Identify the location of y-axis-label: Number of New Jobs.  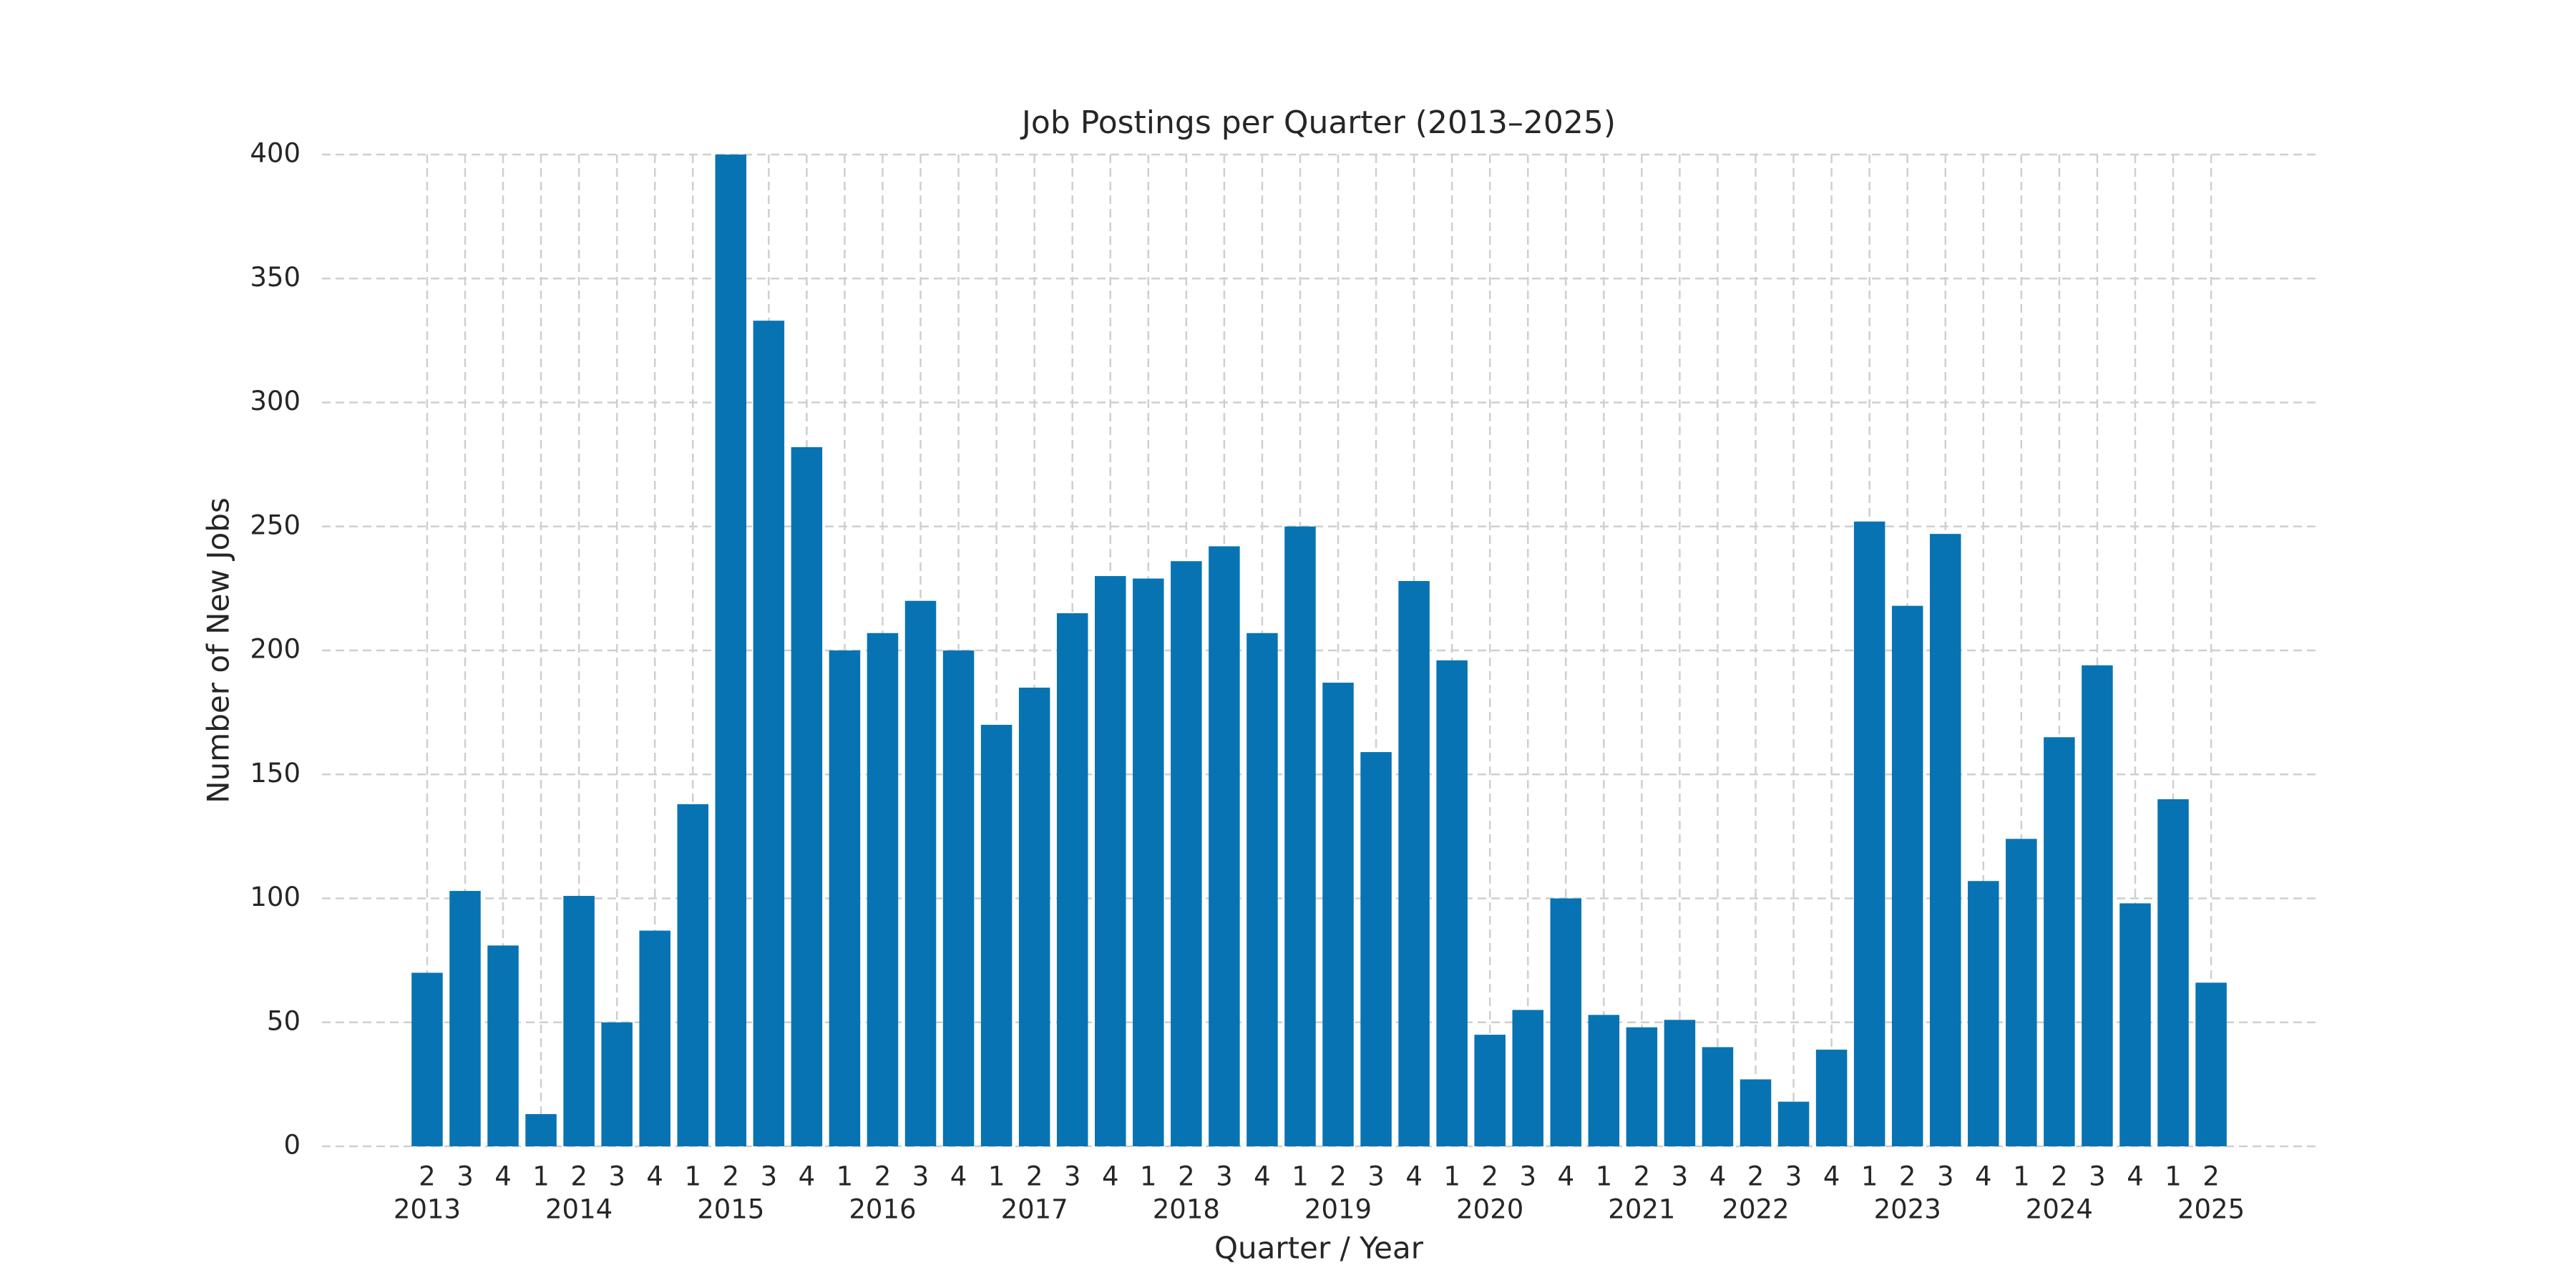
(218, 650).